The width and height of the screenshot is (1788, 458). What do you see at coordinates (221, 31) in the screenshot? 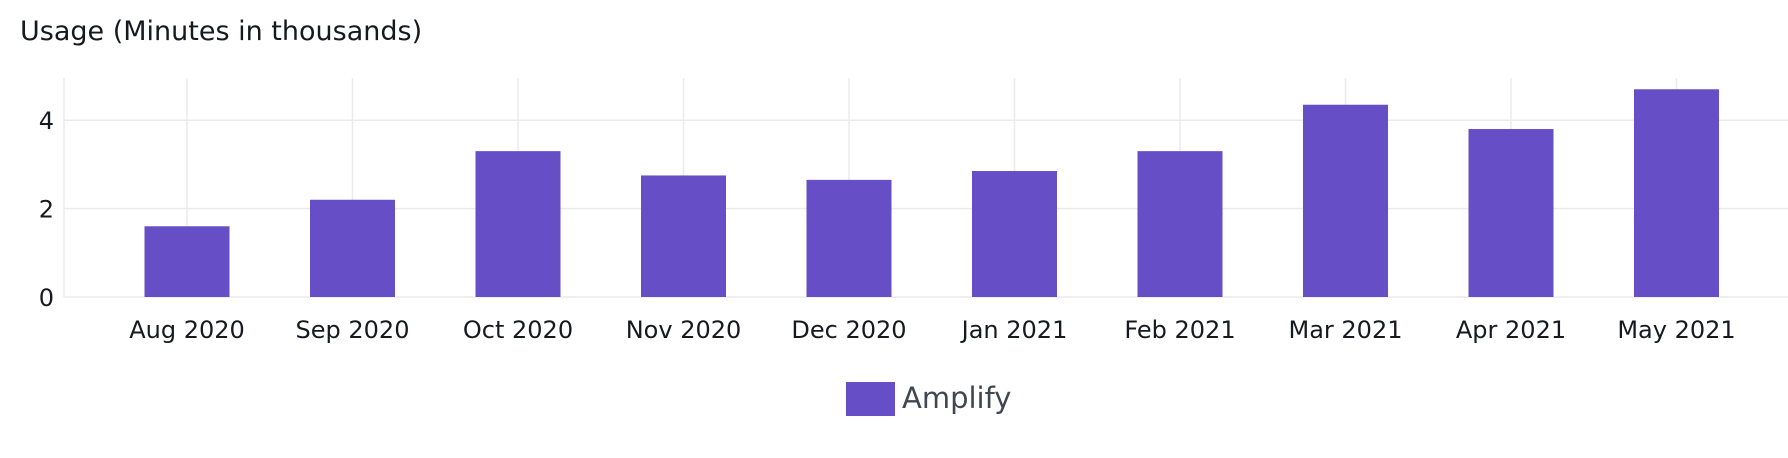
I see `chart-title: Usage (Minutes in thousands)` at bounding box center [221, 31].